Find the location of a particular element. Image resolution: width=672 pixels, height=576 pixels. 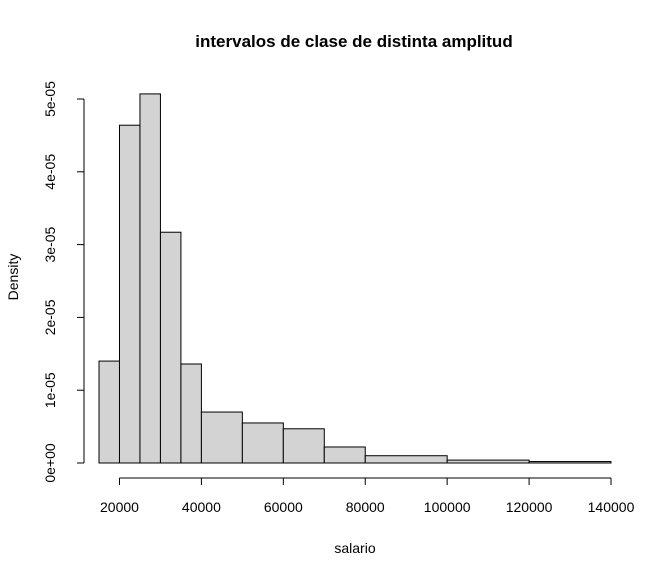

y-tick-label: 3e-05 is located at coordinates (50, 244).